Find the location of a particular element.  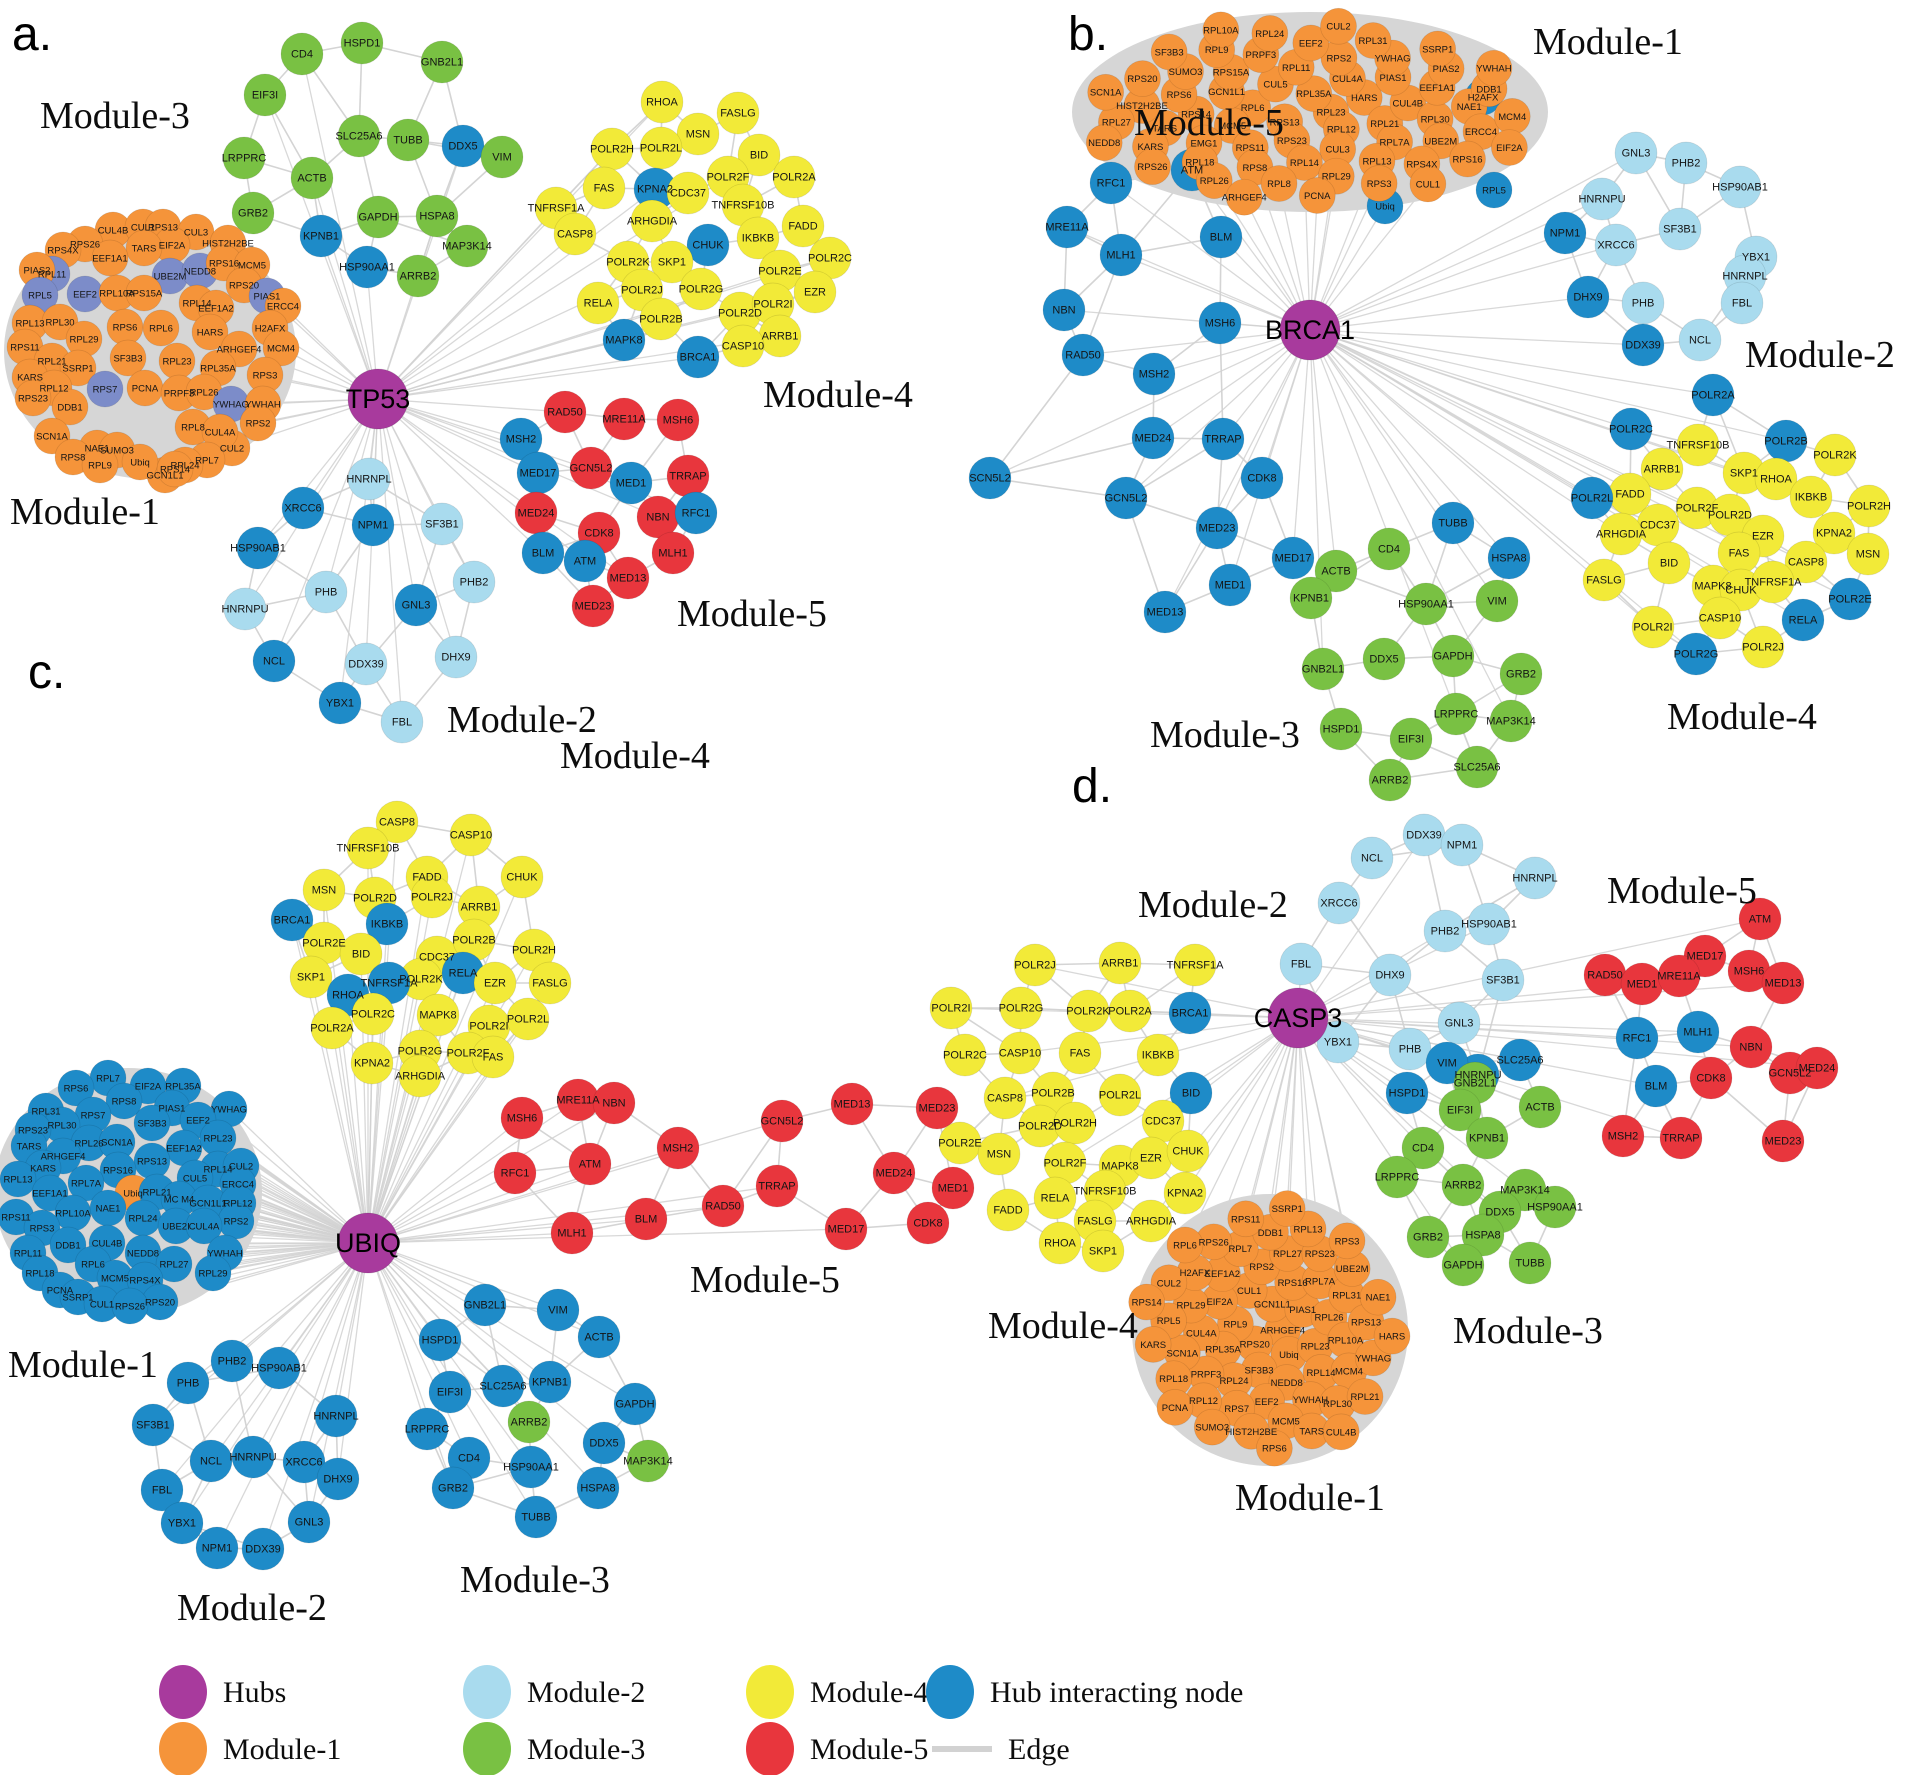

node-HSP90AA1 is located at coordinates (531, 1467).